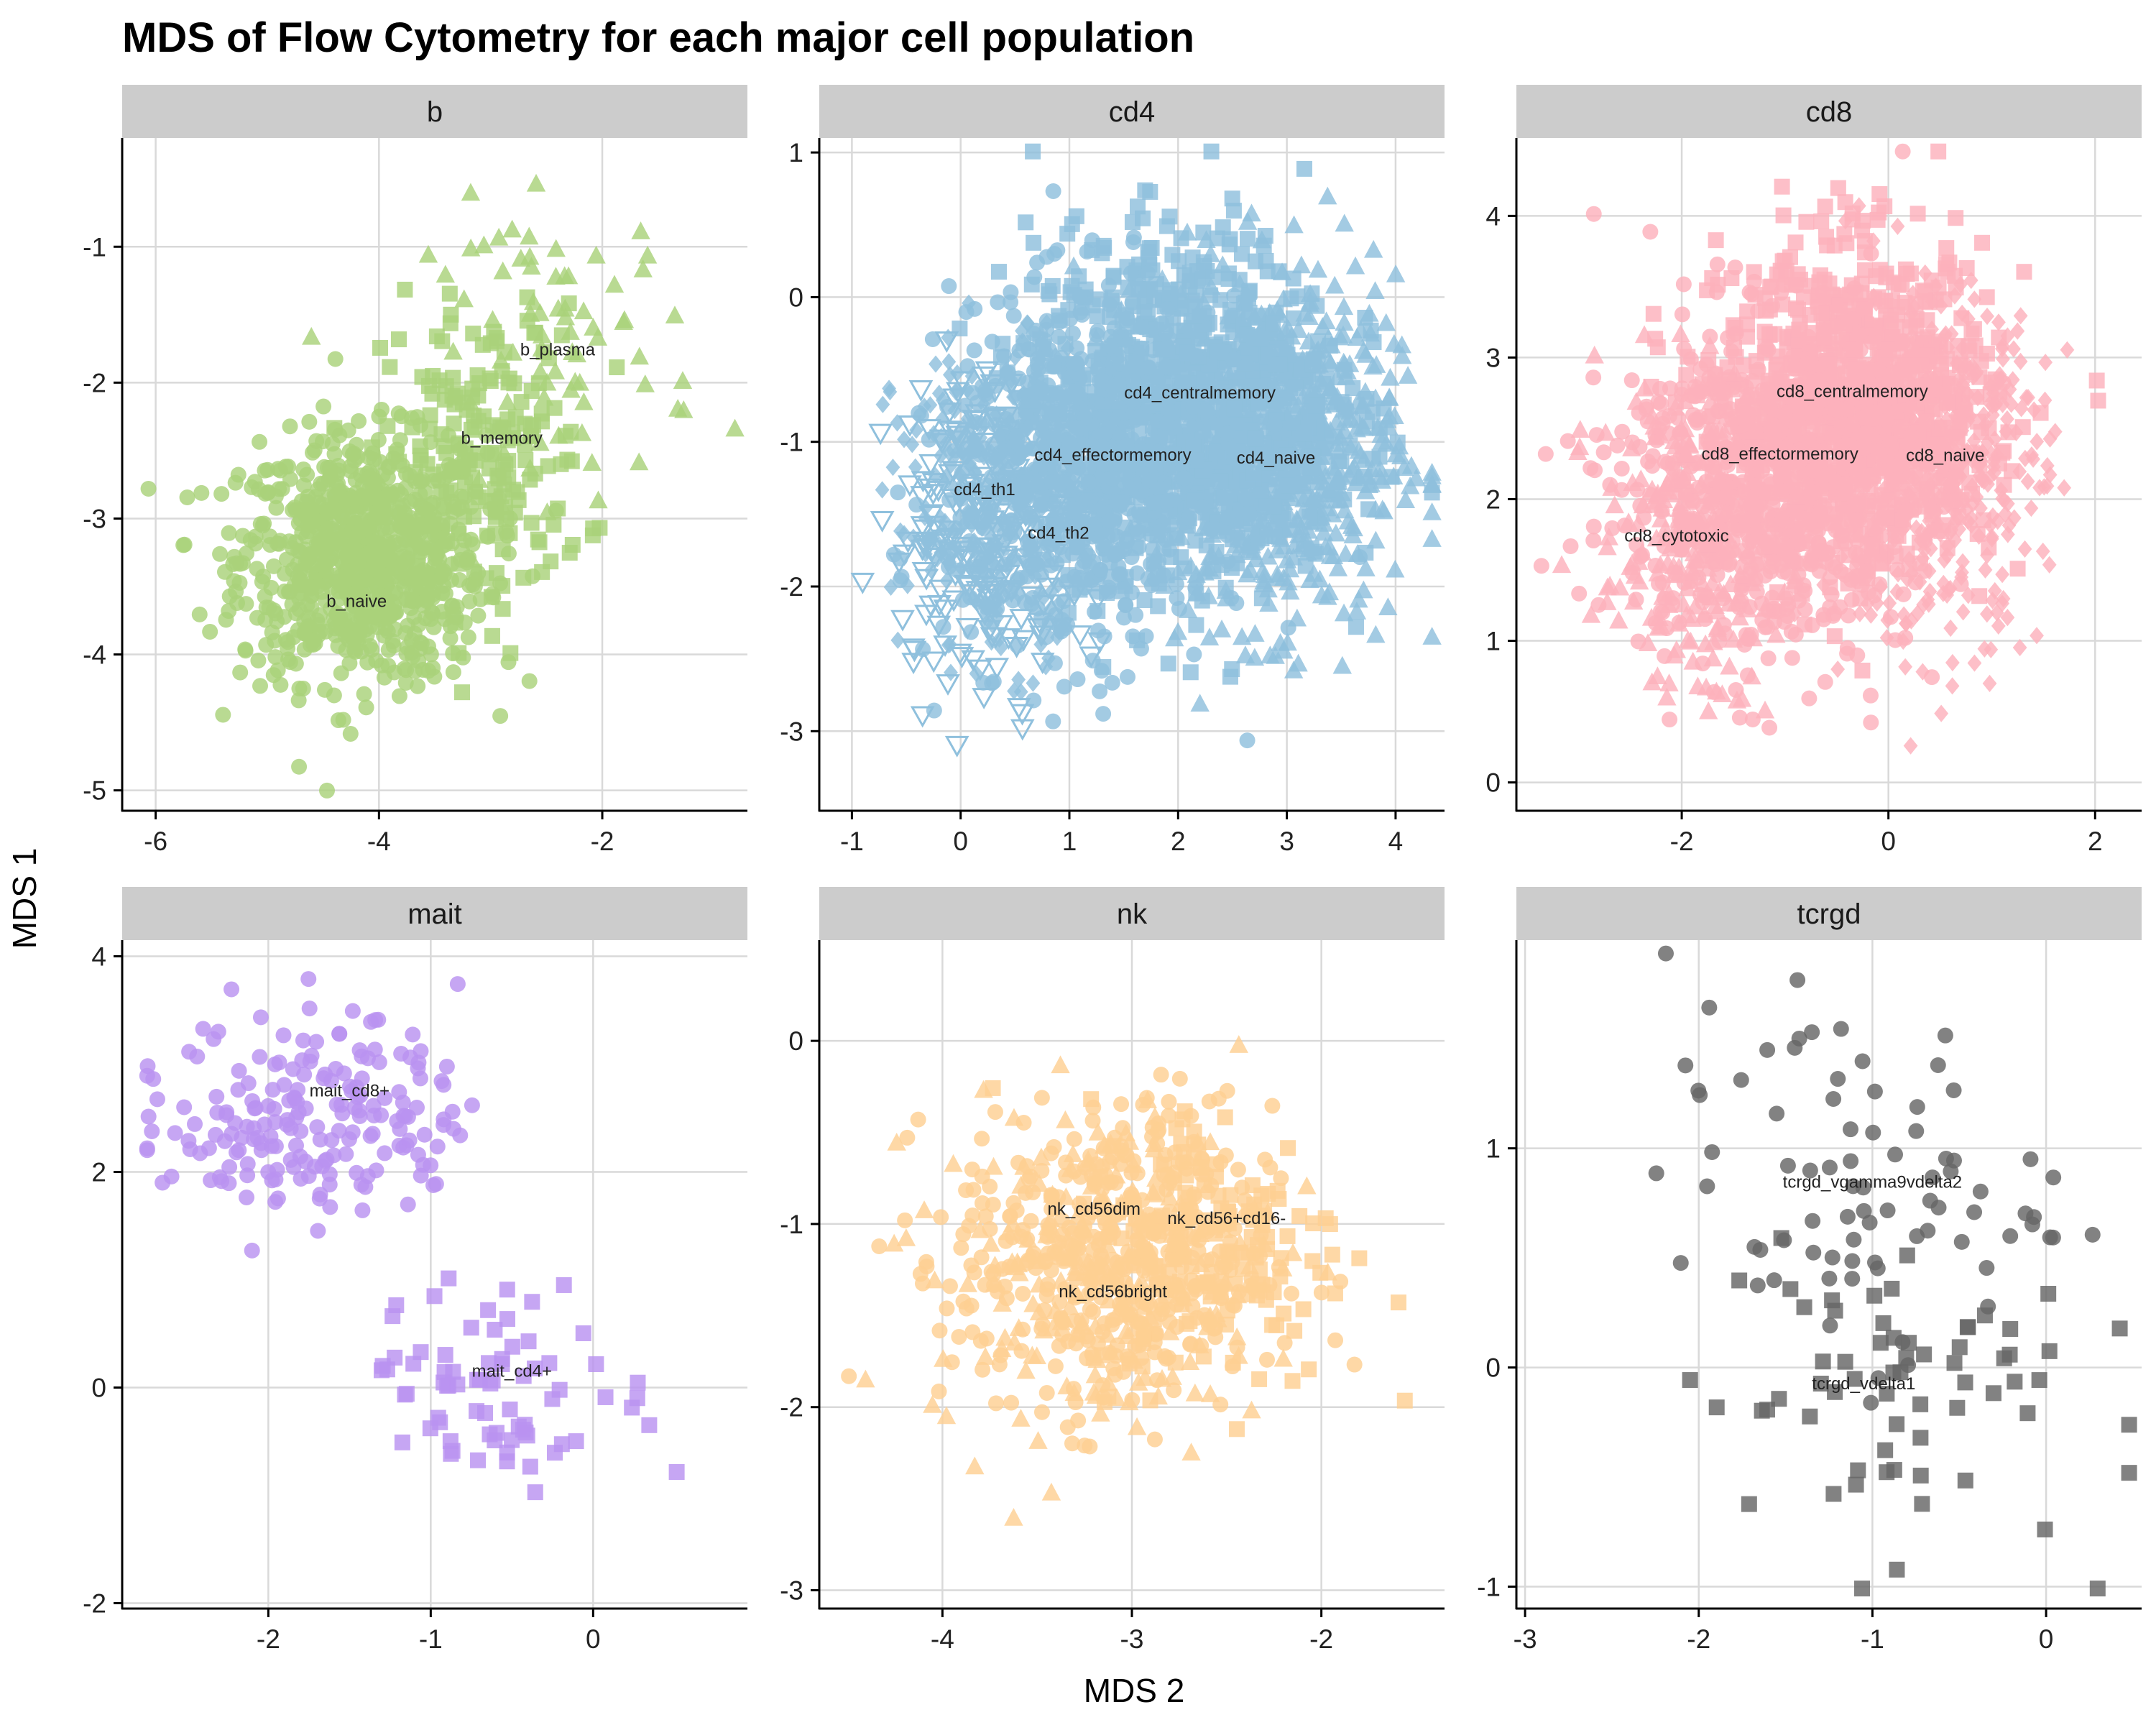  I want to click on x-tick-label: -4, so click(379, 841).